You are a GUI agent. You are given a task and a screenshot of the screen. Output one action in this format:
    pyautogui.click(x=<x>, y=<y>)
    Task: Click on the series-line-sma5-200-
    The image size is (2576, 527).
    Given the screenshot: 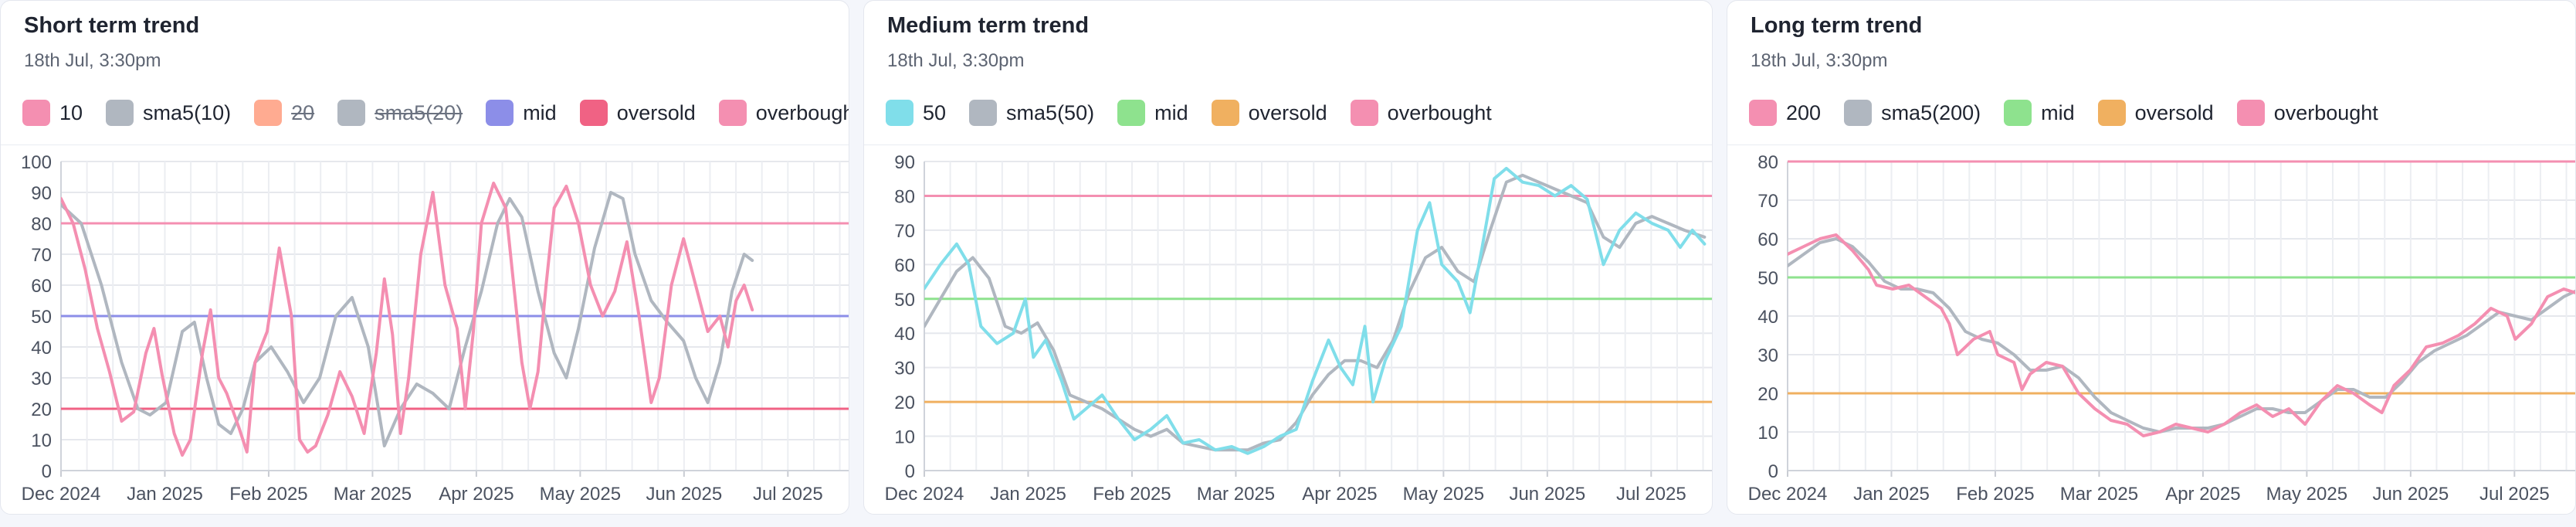 What is the action you would take?
    pyautogui.click(x=2181, y=335)
    